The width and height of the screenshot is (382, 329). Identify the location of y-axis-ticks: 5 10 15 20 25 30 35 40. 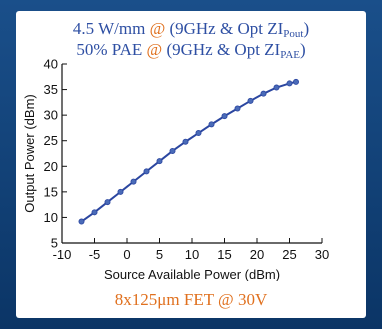
(55, 154).